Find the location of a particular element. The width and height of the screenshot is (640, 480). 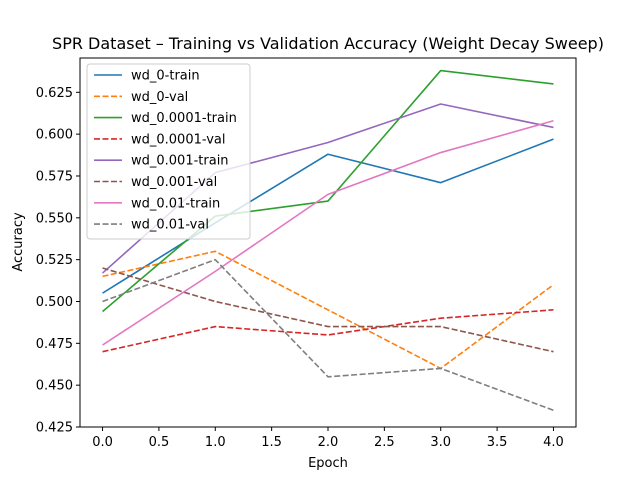

x-tick-label: 2.0 is located at coordinates (328, 442).